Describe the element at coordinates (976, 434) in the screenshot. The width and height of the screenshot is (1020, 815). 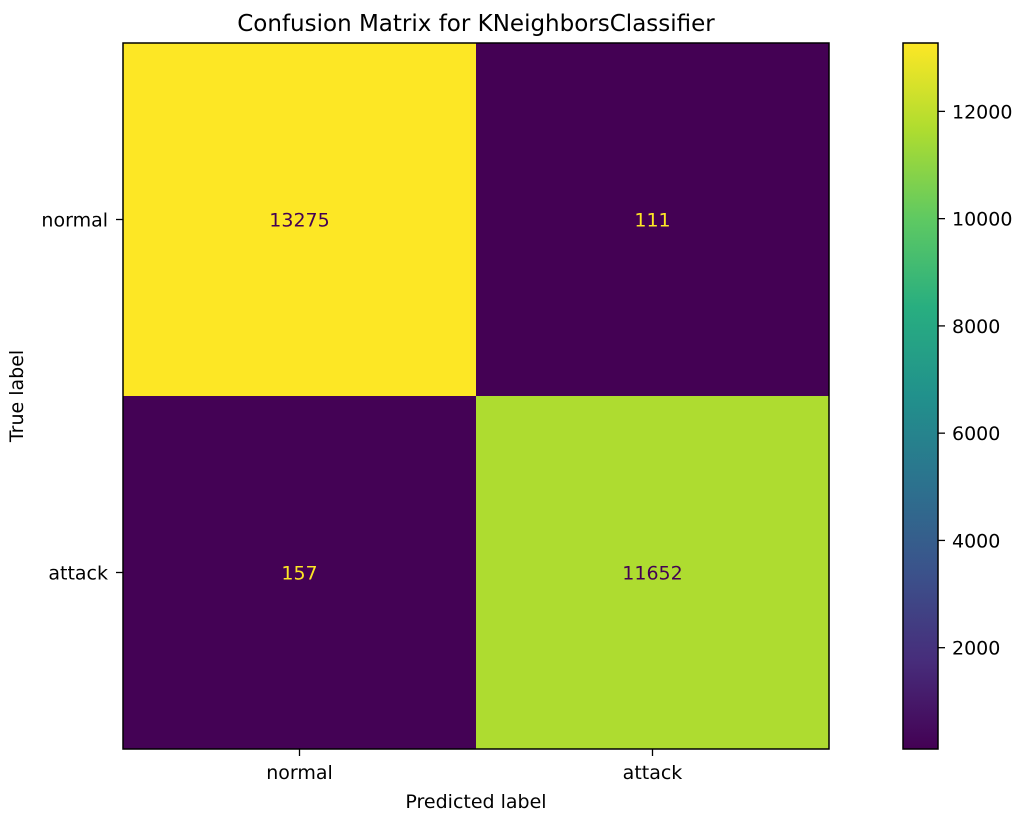
I see `colorbar-tick-label: 6000` at that location.